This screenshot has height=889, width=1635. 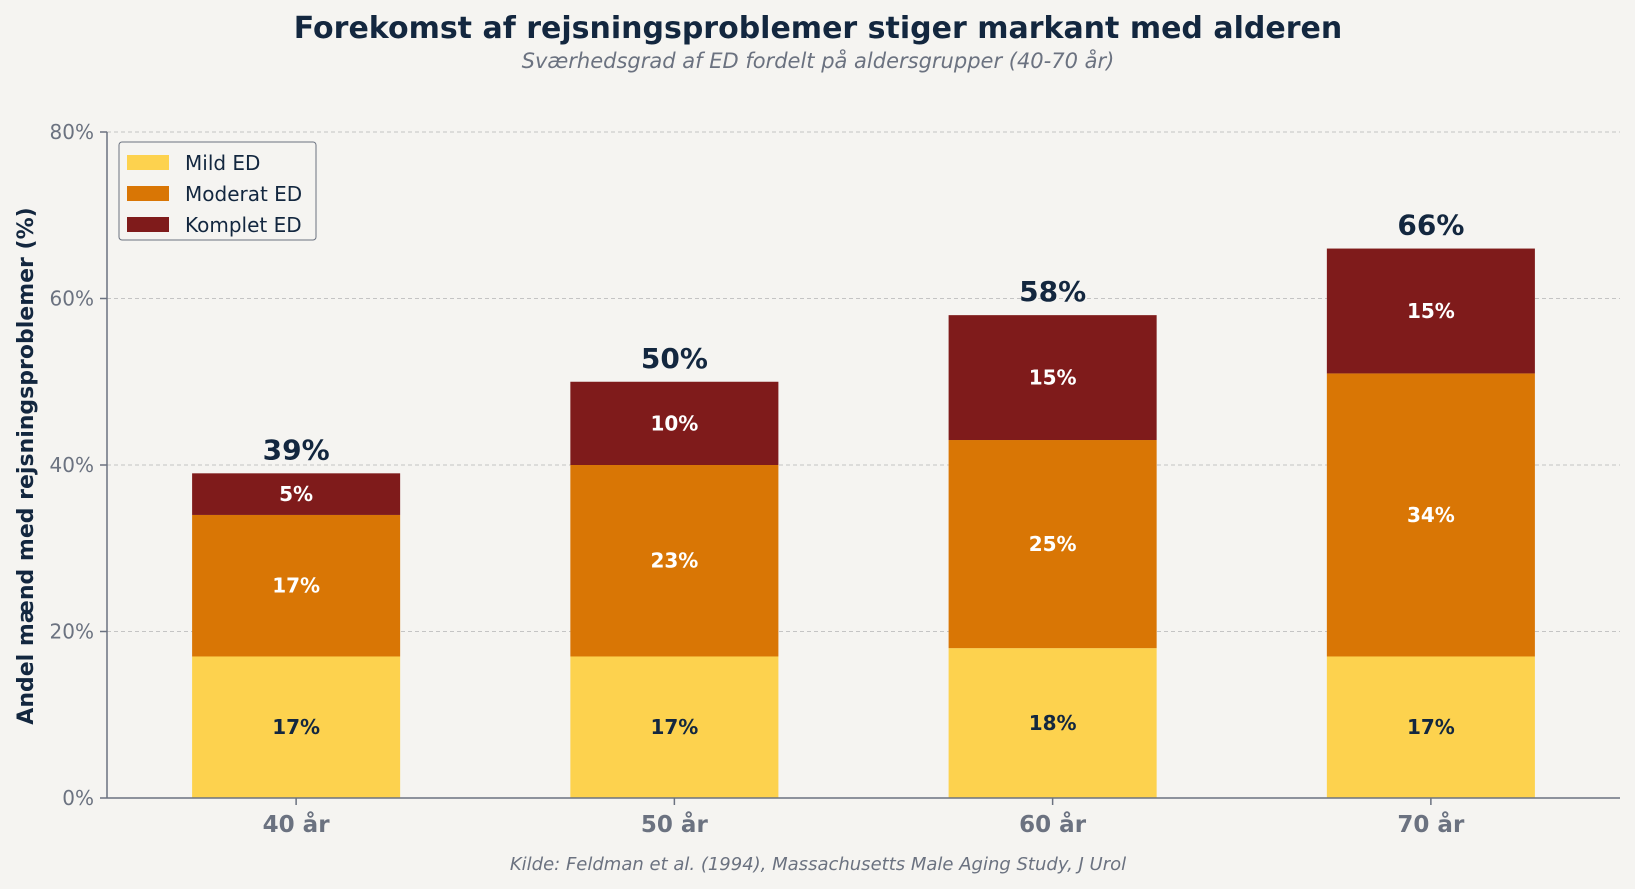 I want to click on x-tick-label: 50 år, so click(x=675, y=824).